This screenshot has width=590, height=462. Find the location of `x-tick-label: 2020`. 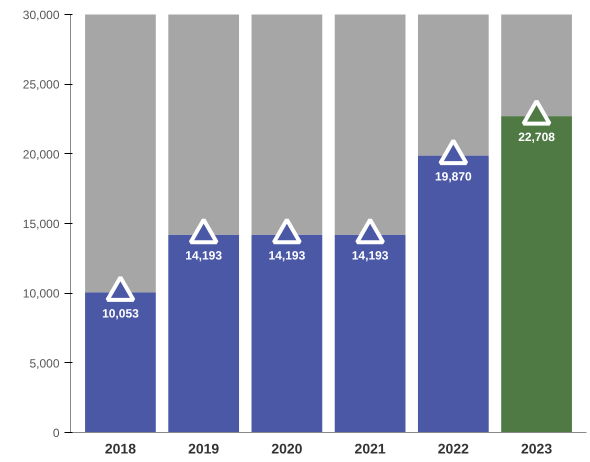

x-tick-label: 2020 is located at coordinates (287, 448).